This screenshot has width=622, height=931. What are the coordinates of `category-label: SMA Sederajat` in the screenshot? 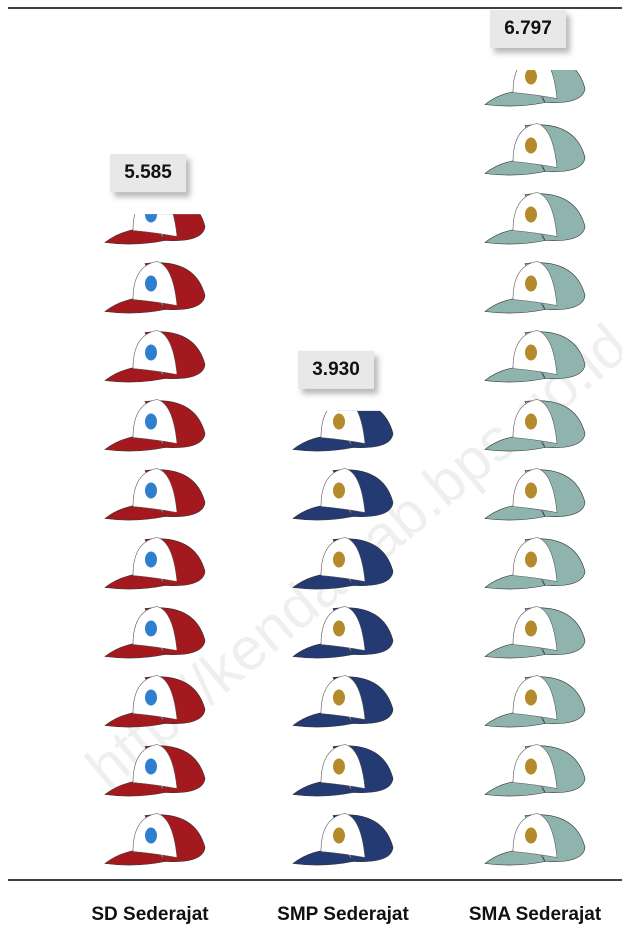 It's located at (535, 914).